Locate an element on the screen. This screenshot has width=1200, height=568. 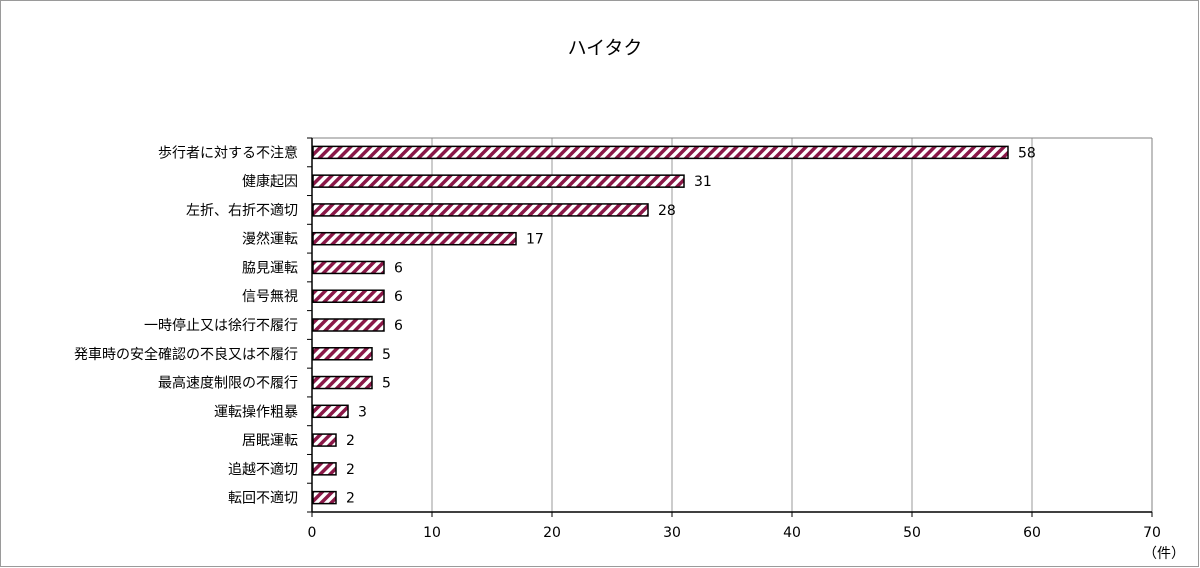
category-label: 歩行者に対する不注意 is located at coordinates (228, 152).